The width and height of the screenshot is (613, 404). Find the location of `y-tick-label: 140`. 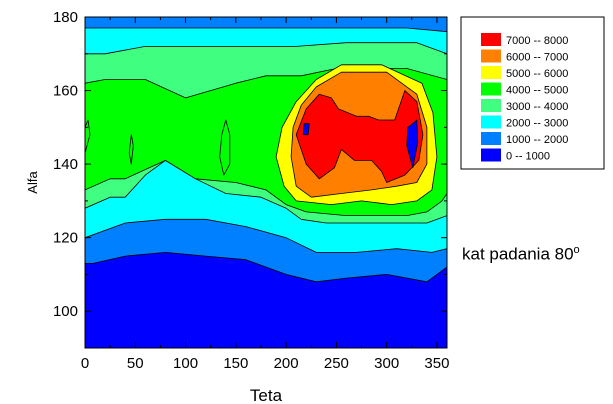

y-tick-label: 140 is located at coordinates (65, 164).